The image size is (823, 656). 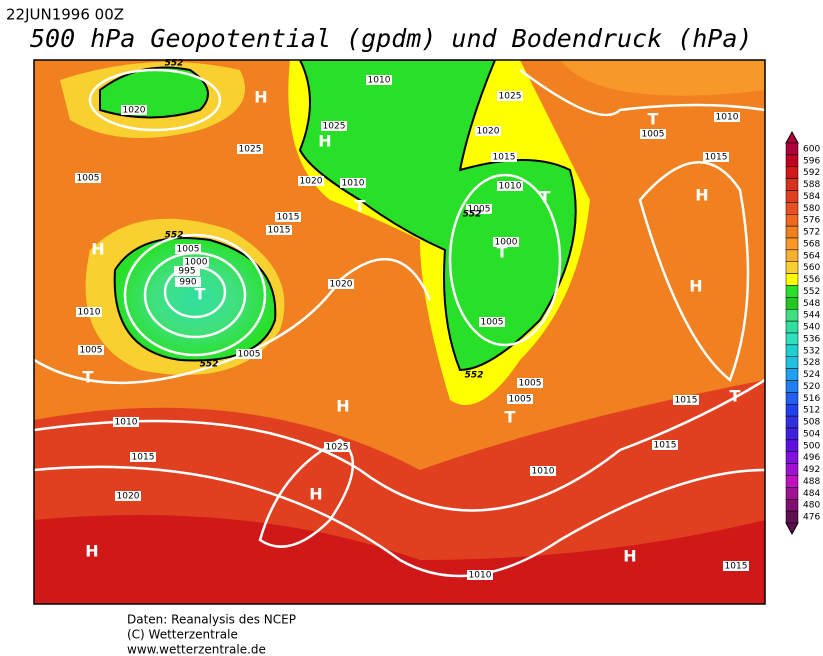 What do you see at coordinates (811, 221) in the screenshot?
I see `legend-label: 576` at bounding box center [811, 221].